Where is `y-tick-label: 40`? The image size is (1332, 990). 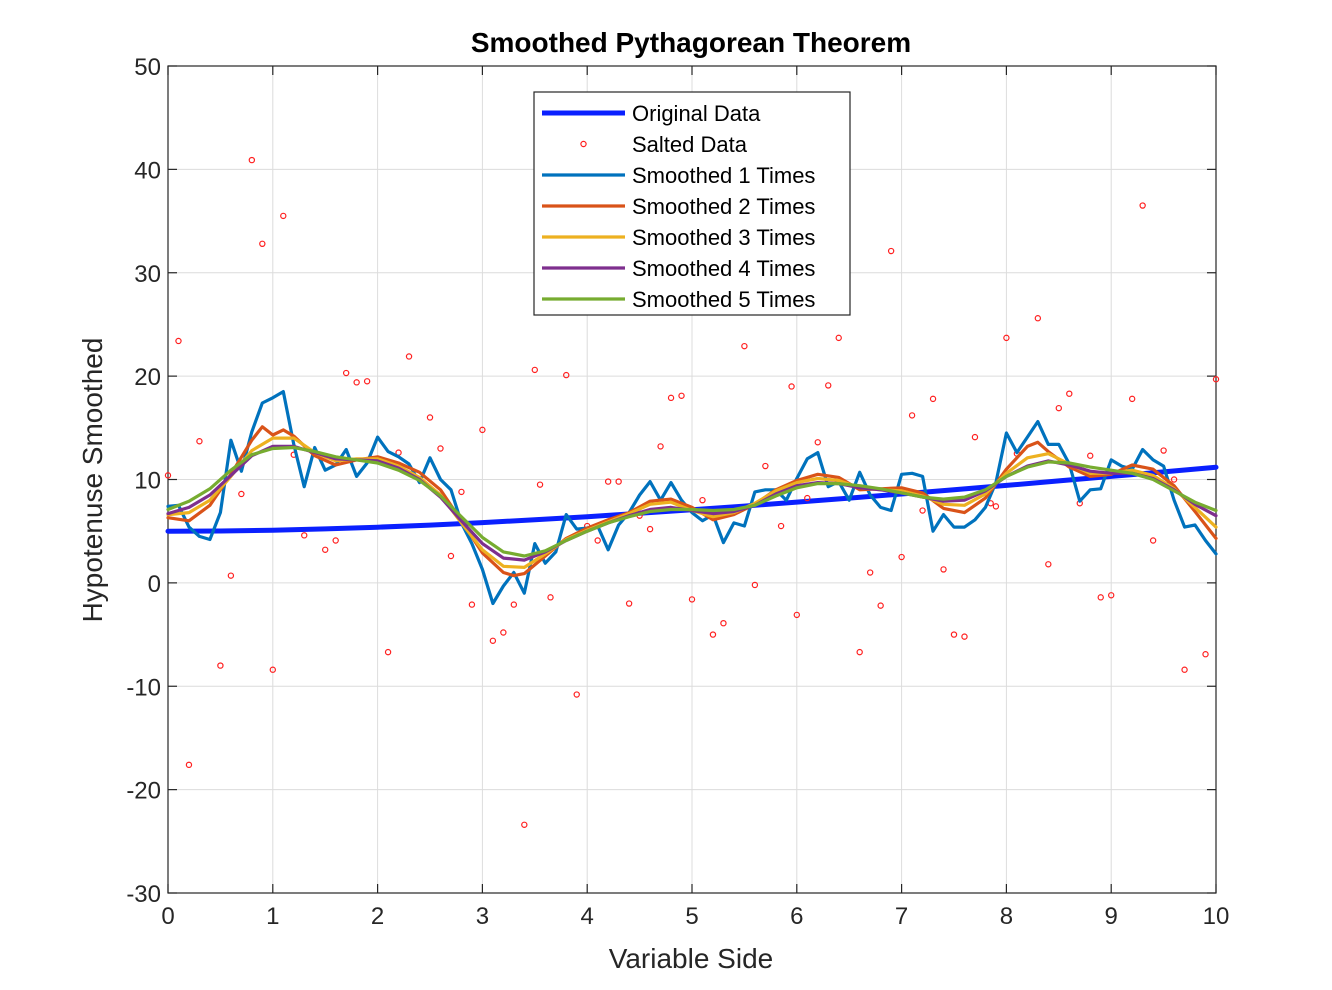 y-tick-label: 40 is located at coordinates (147, 170).